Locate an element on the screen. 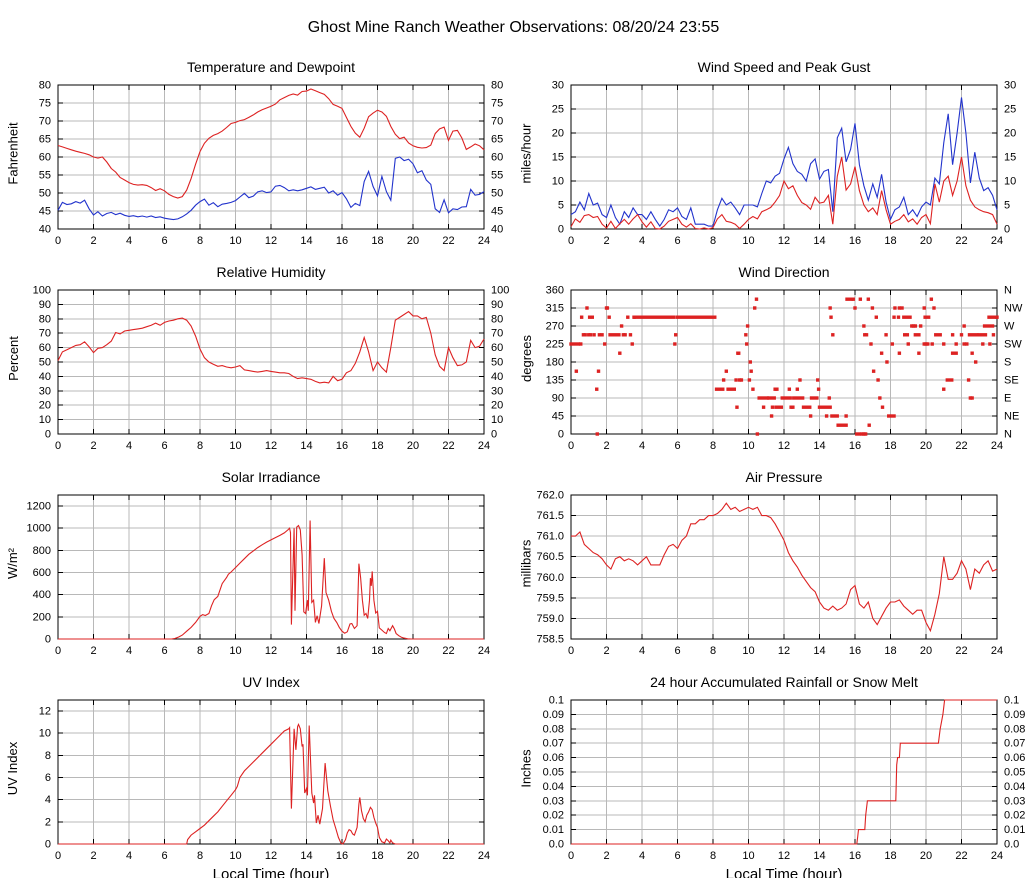 This screenshot has width=1027, height=878. wind-direction-points is located at coordinates (784, 366).